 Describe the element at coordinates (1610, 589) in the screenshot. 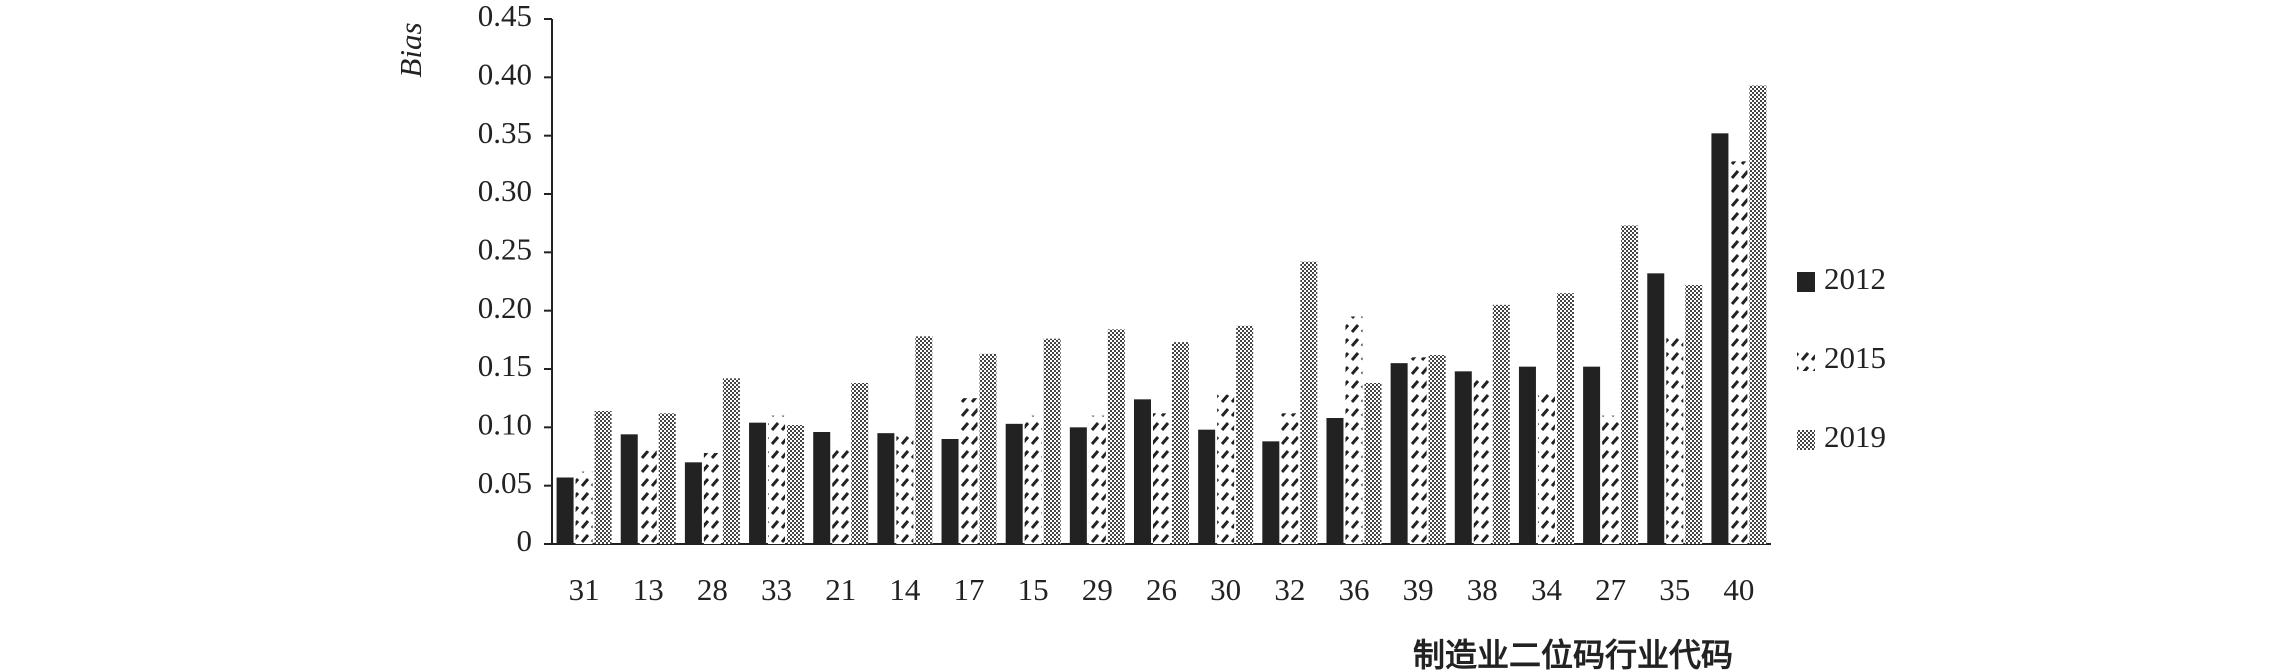

I see `x-tick-label: 27` at that location.